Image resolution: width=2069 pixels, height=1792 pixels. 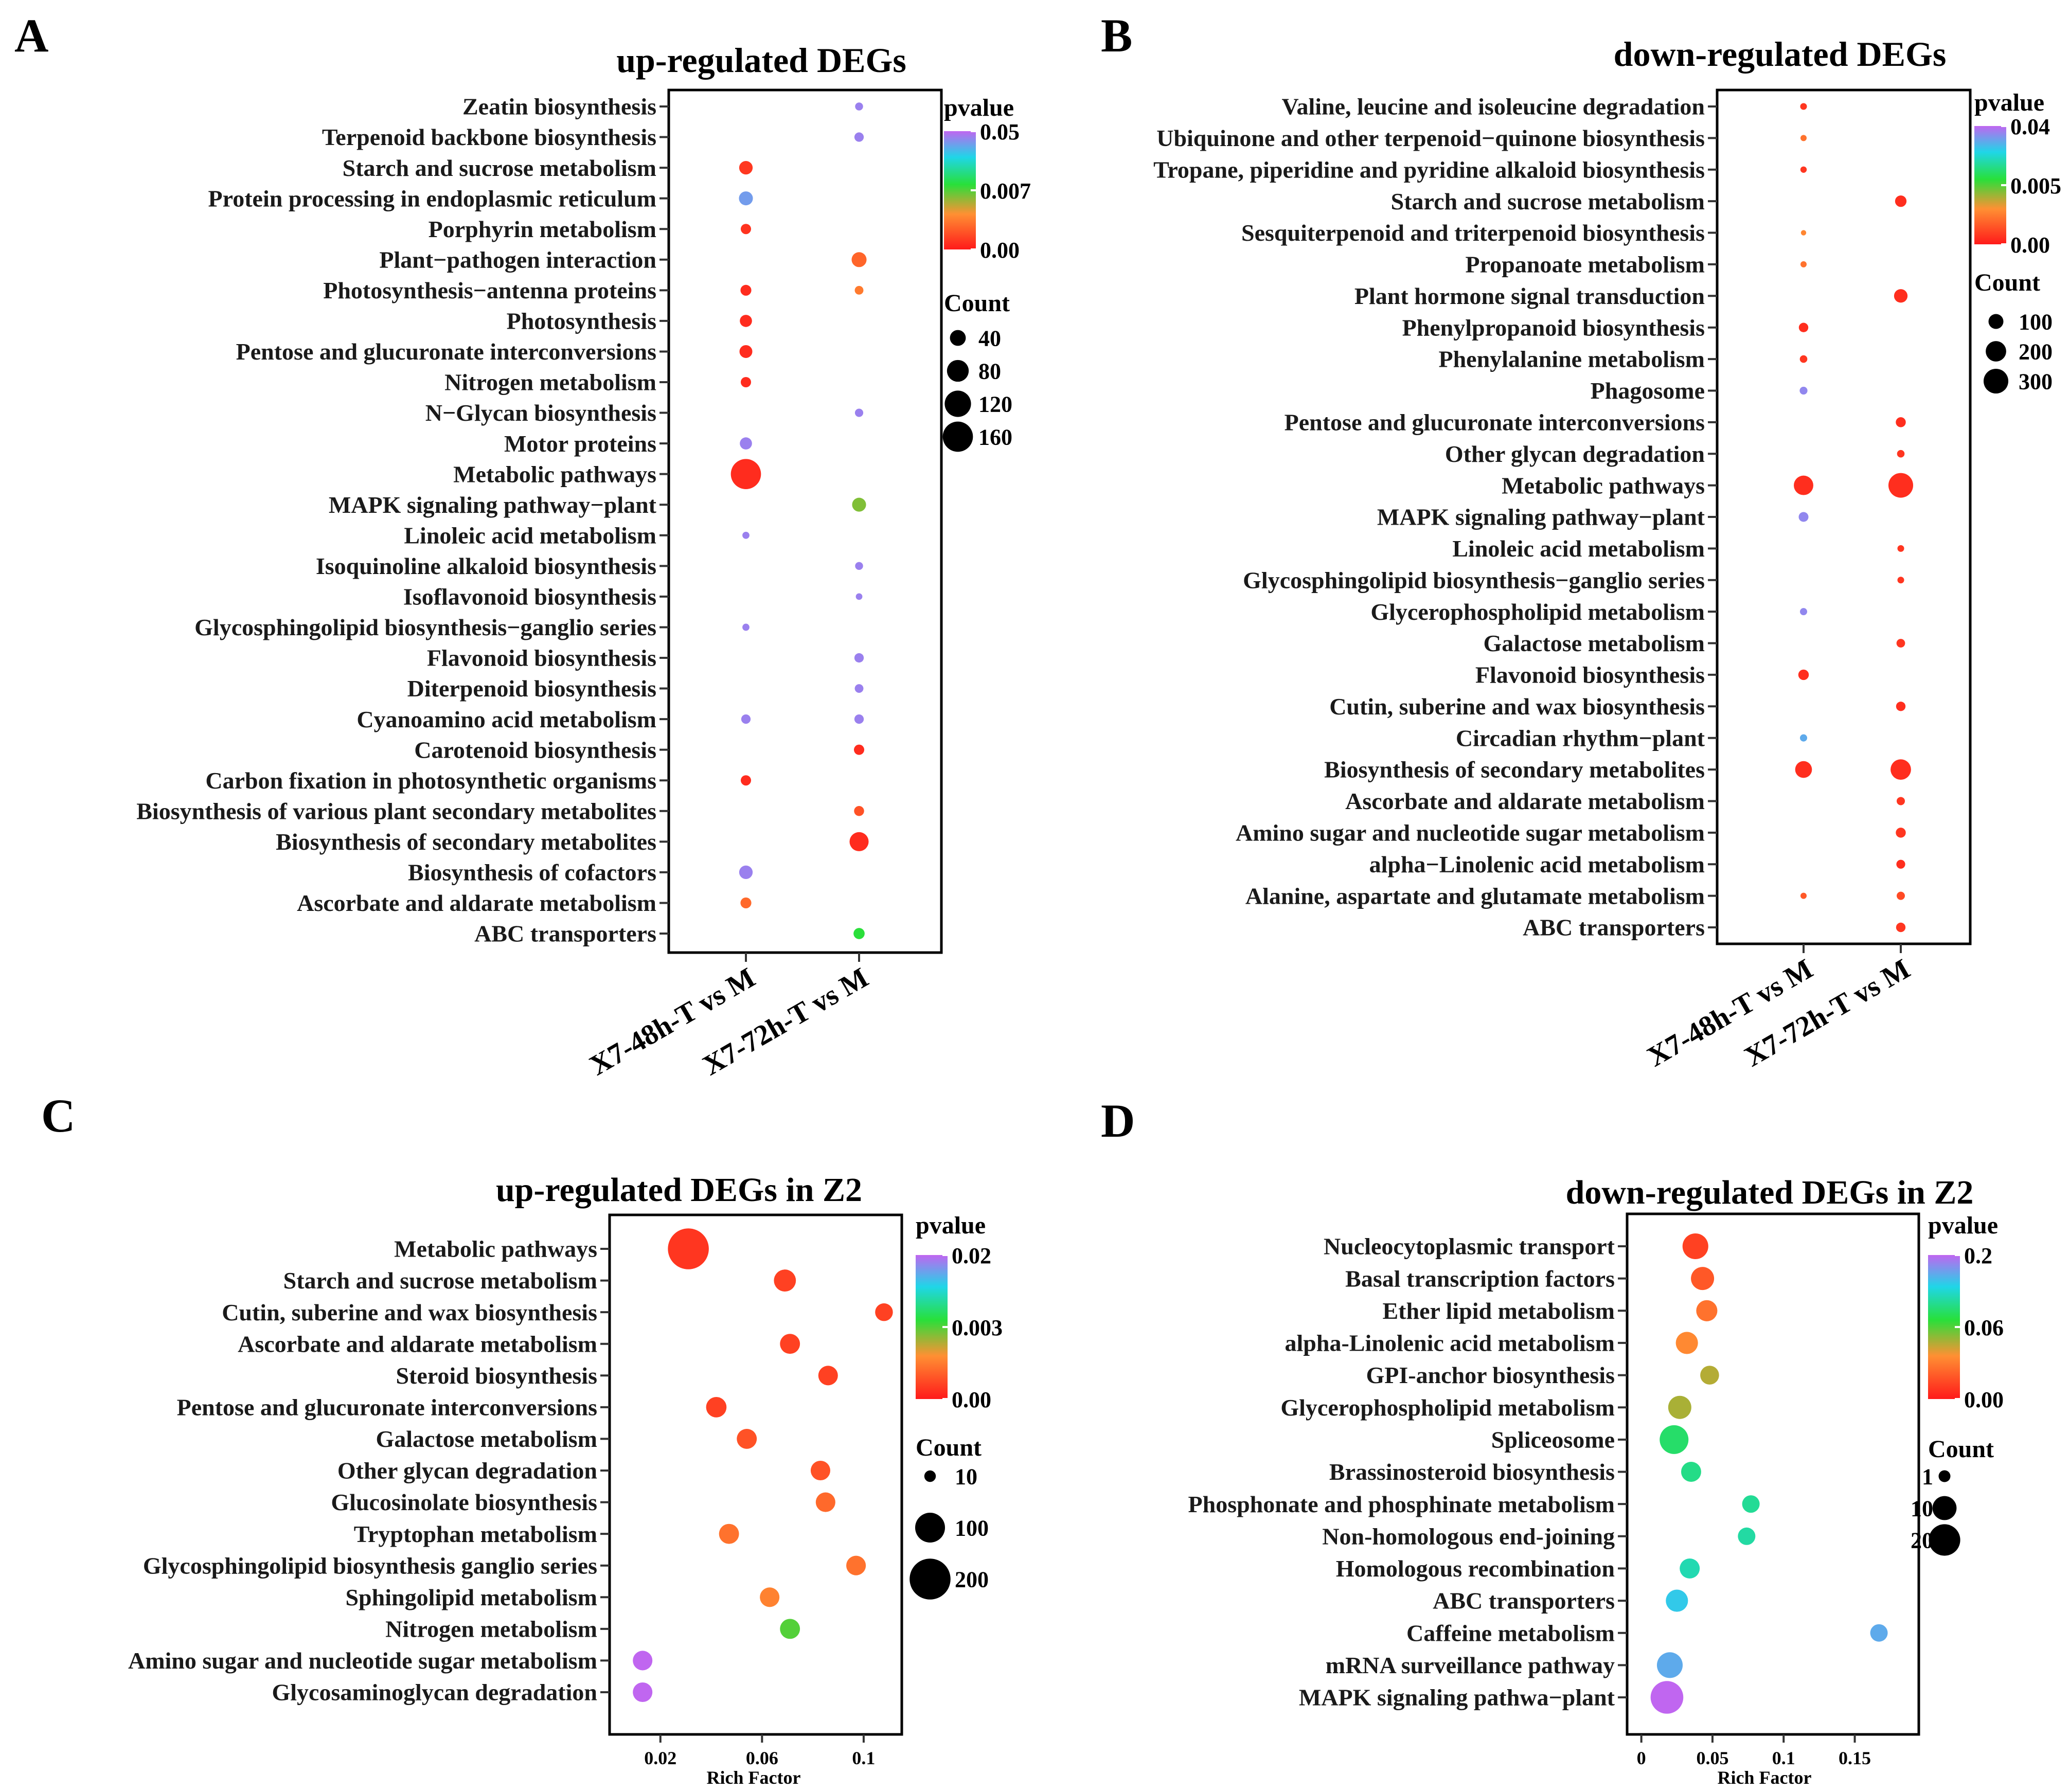 I want to click on chart-title: up-regulated DEGs, so click(x=761, y=60).